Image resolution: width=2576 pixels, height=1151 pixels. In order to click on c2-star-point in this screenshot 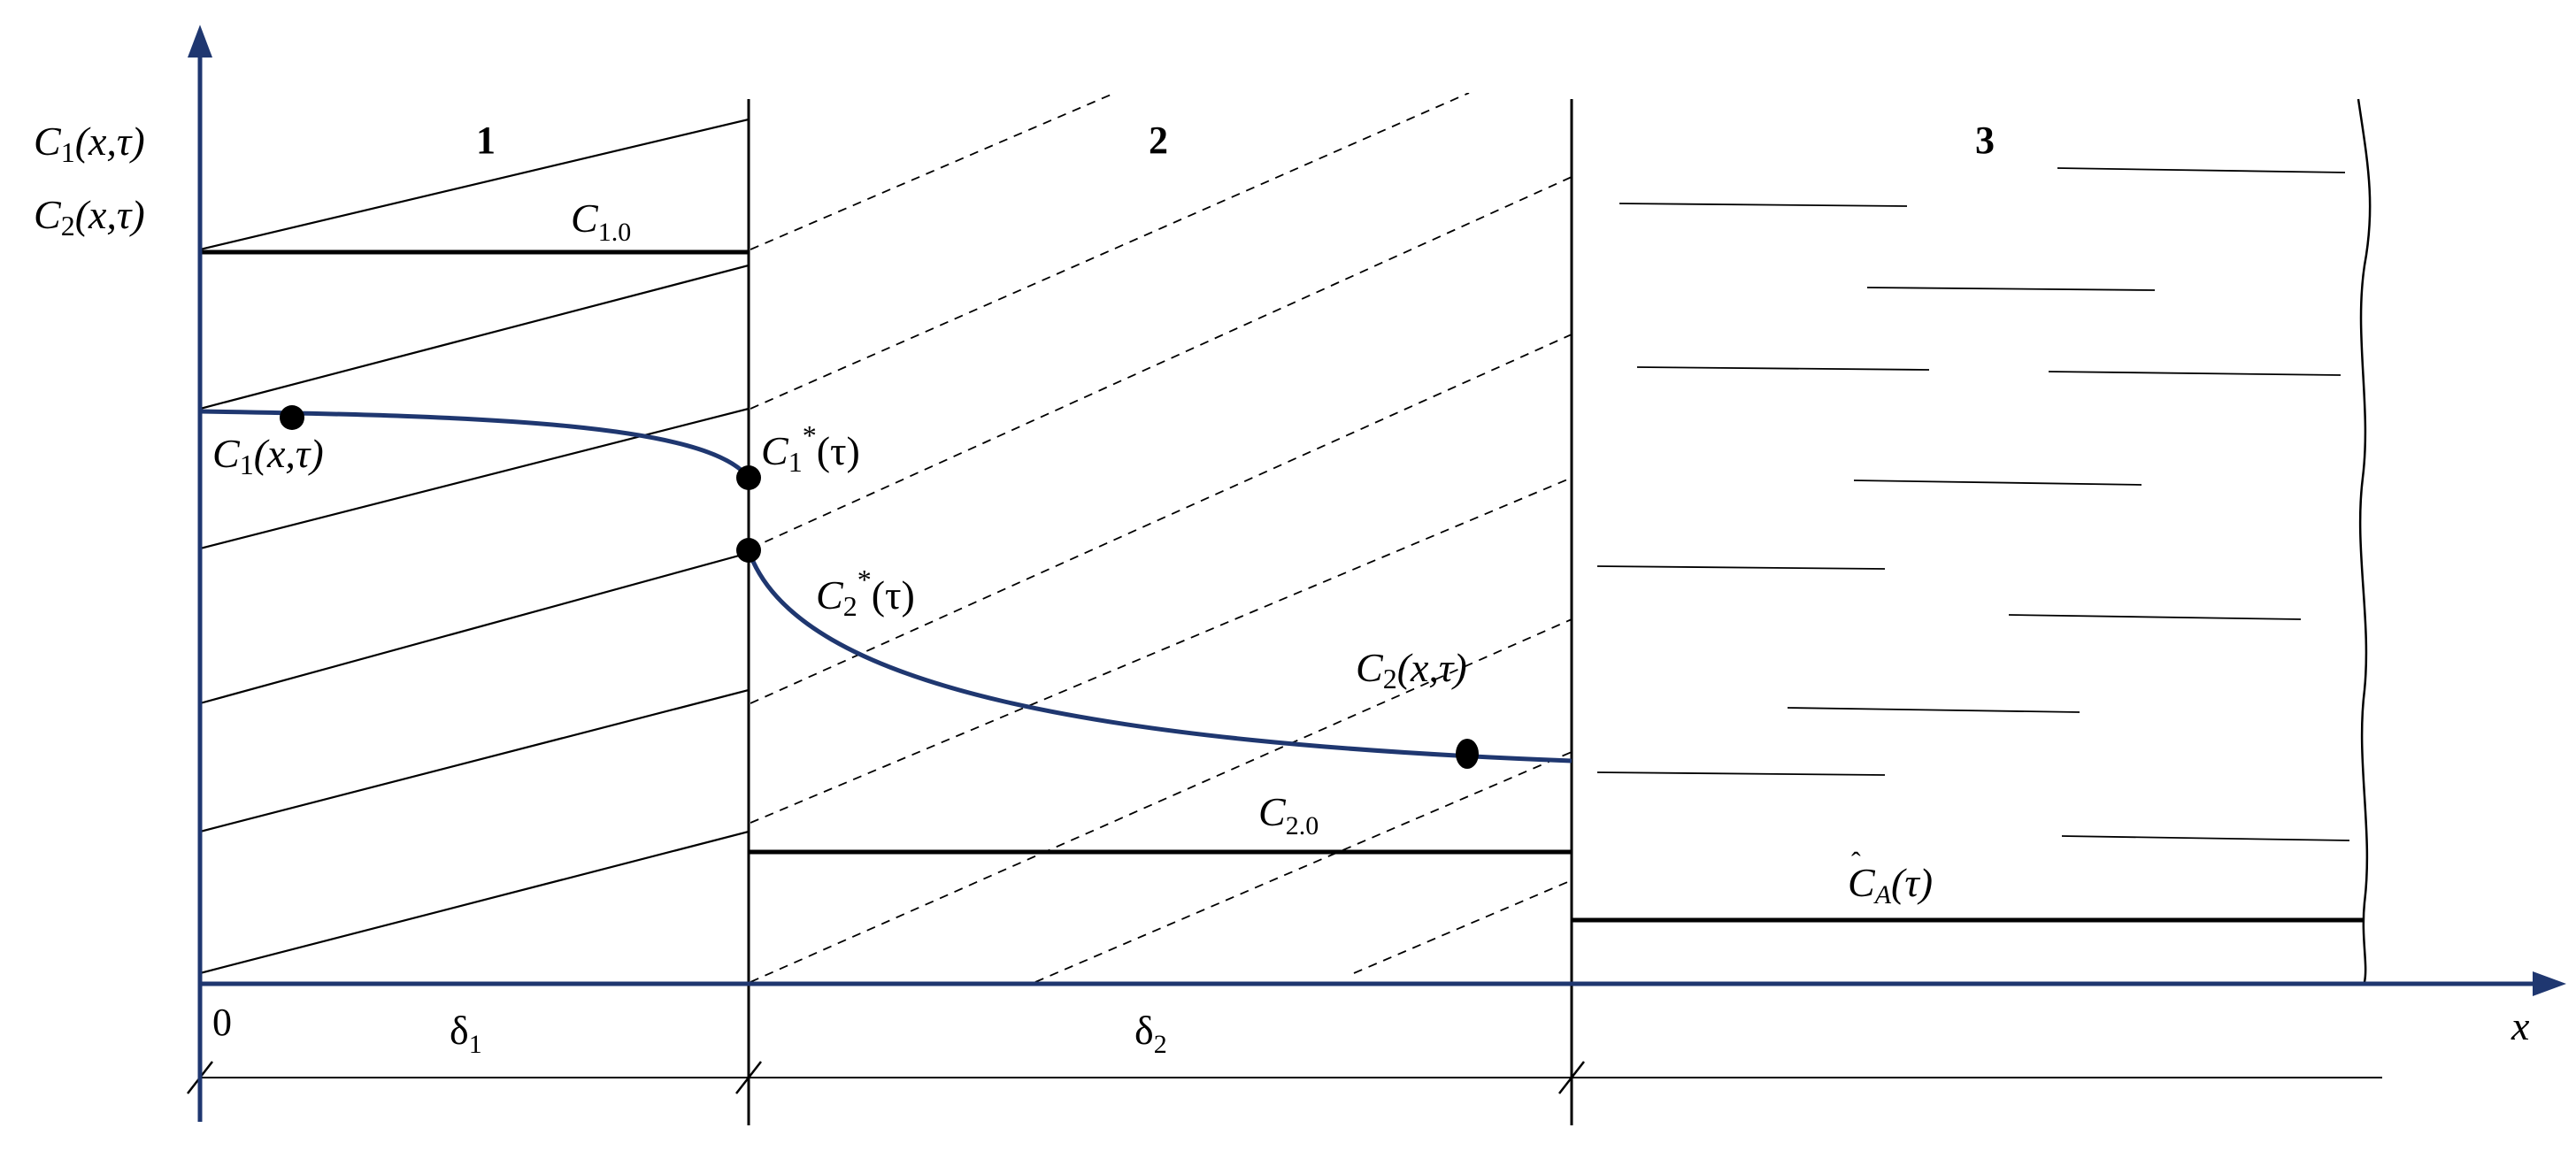, I will do `click(748, 550)`.